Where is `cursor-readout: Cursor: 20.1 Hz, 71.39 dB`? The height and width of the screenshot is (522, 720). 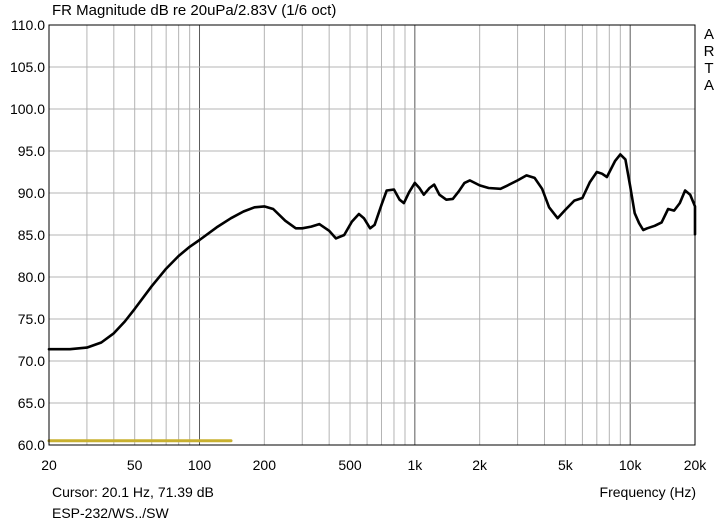
cursor-readout: Cursor: 20.1 Hz, 71.39 dB is located at coordinates (133, 492).